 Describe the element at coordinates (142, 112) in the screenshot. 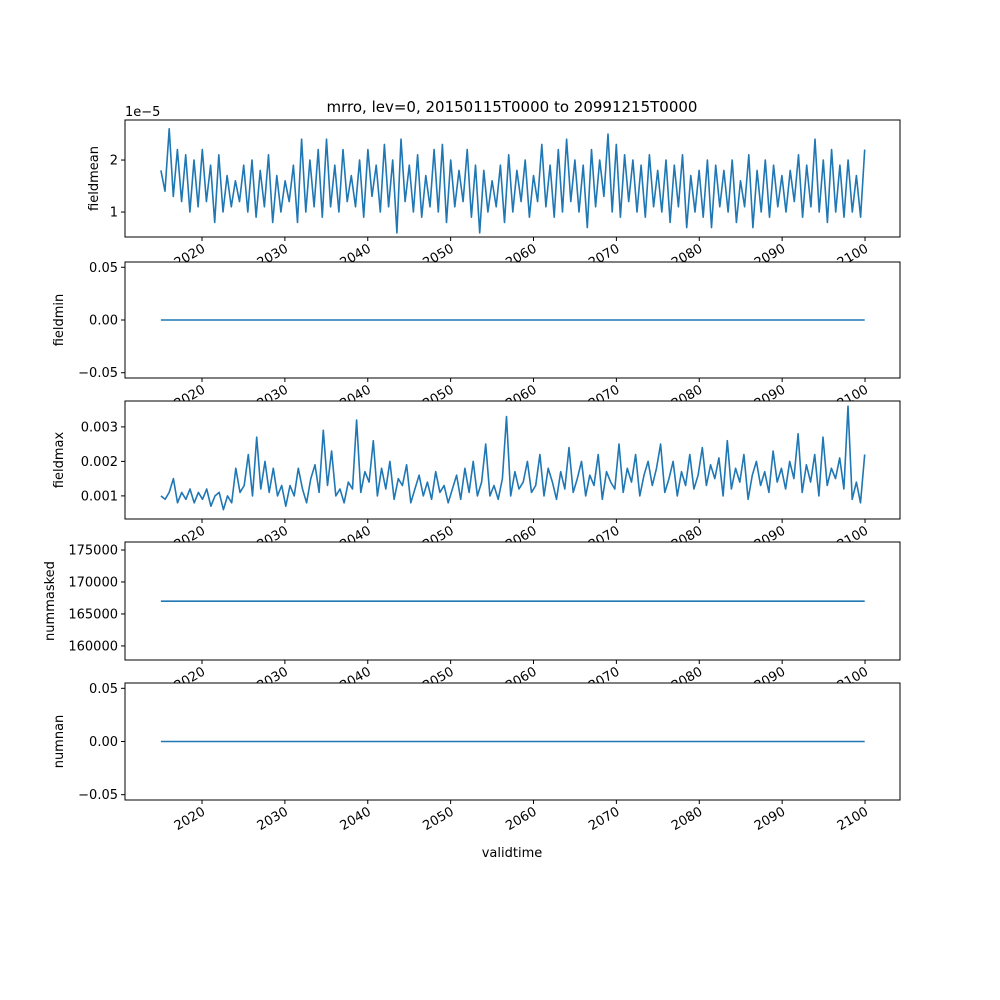

I see `offset-text: 1e−5` at that location.